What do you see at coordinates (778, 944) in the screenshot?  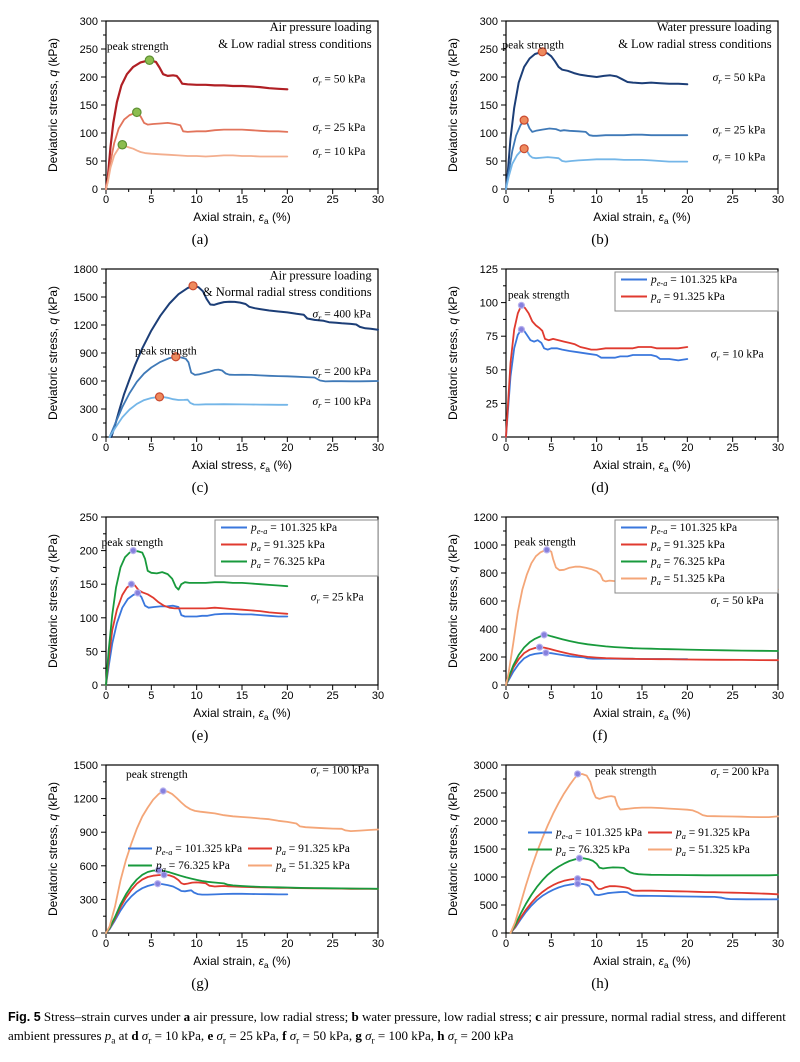 I see `x-tick-label: 30` at bounding box center [778, 944].